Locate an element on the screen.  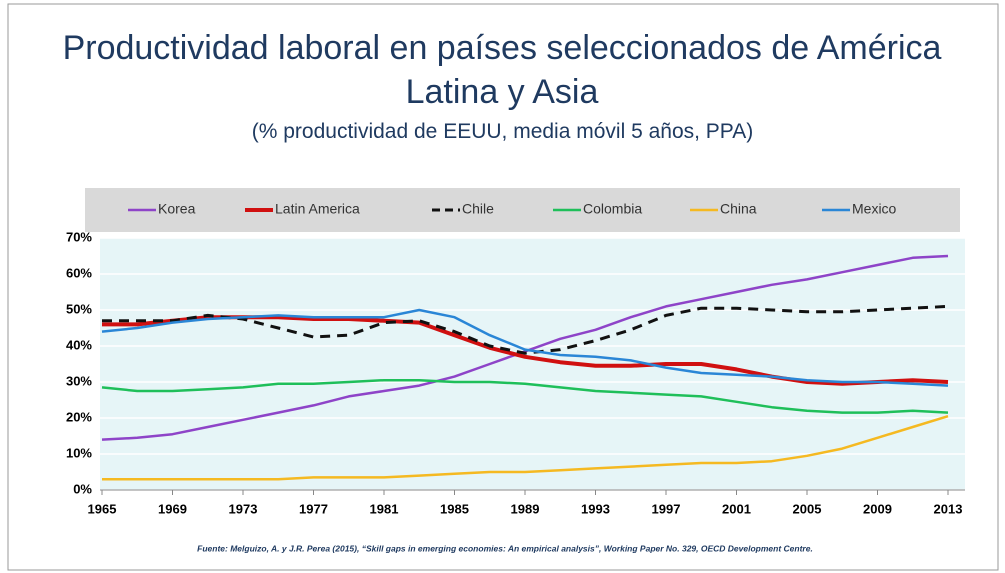
x-tick-label: 2009 is located at coordinates (877, 508).